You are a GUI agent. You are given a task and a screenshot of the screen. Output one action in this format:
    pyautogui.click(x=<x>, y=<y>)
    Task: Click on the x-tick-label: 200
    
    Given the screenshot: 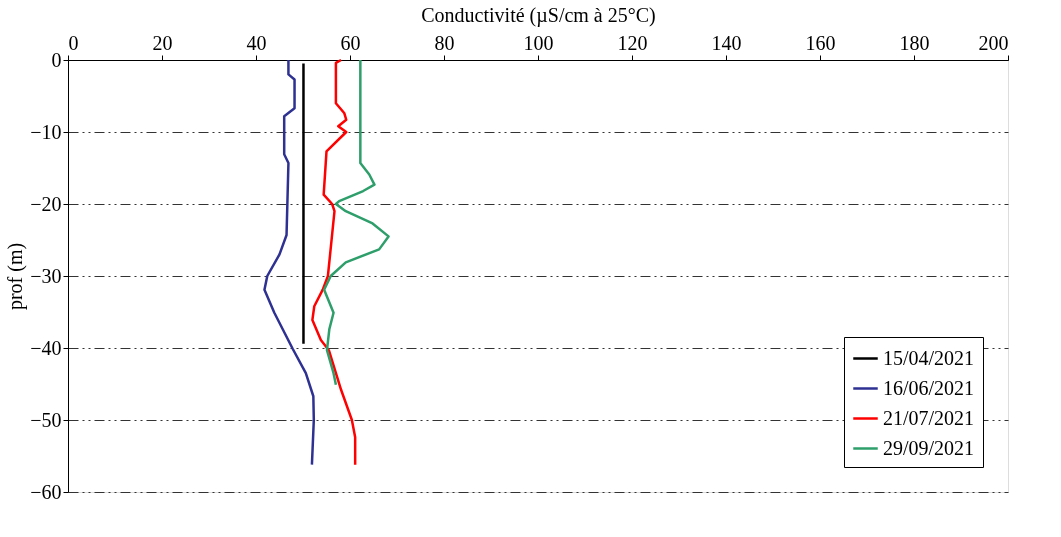 What is the action you would take?
    pyautogui.click(x=993, y=42)
    